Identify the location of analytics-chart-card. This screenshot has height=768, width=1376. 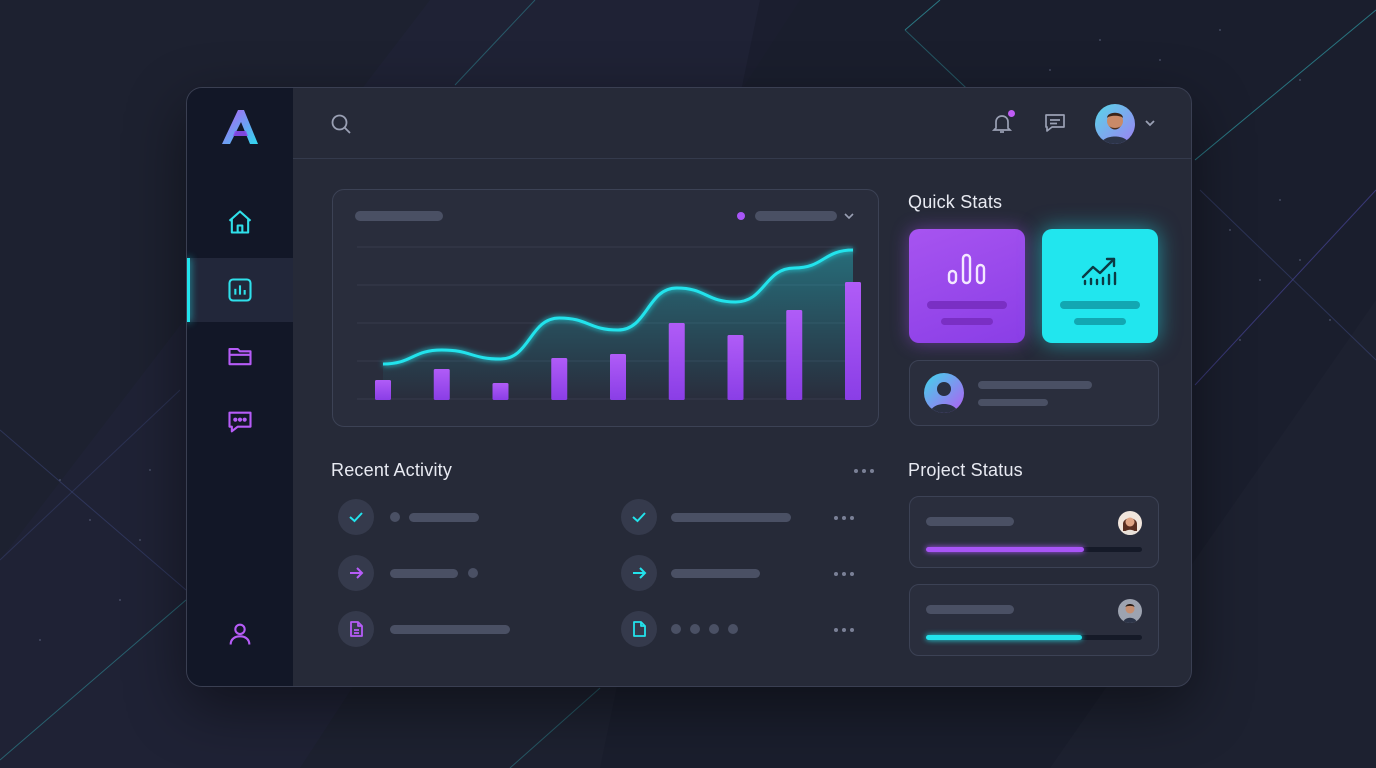
(605, 308).